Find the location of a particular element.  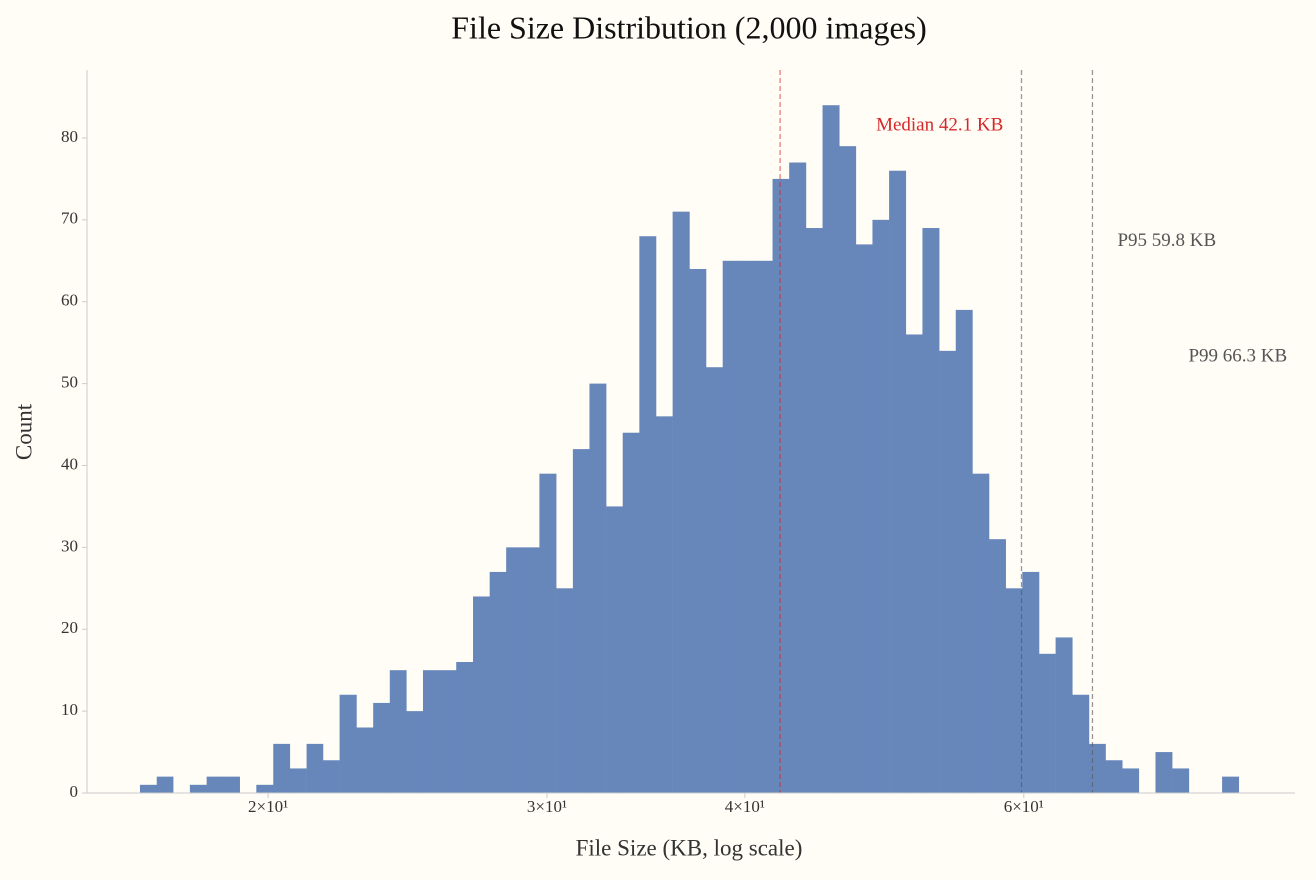

y-tick-label: 80 is located at coordinates (69, 136).